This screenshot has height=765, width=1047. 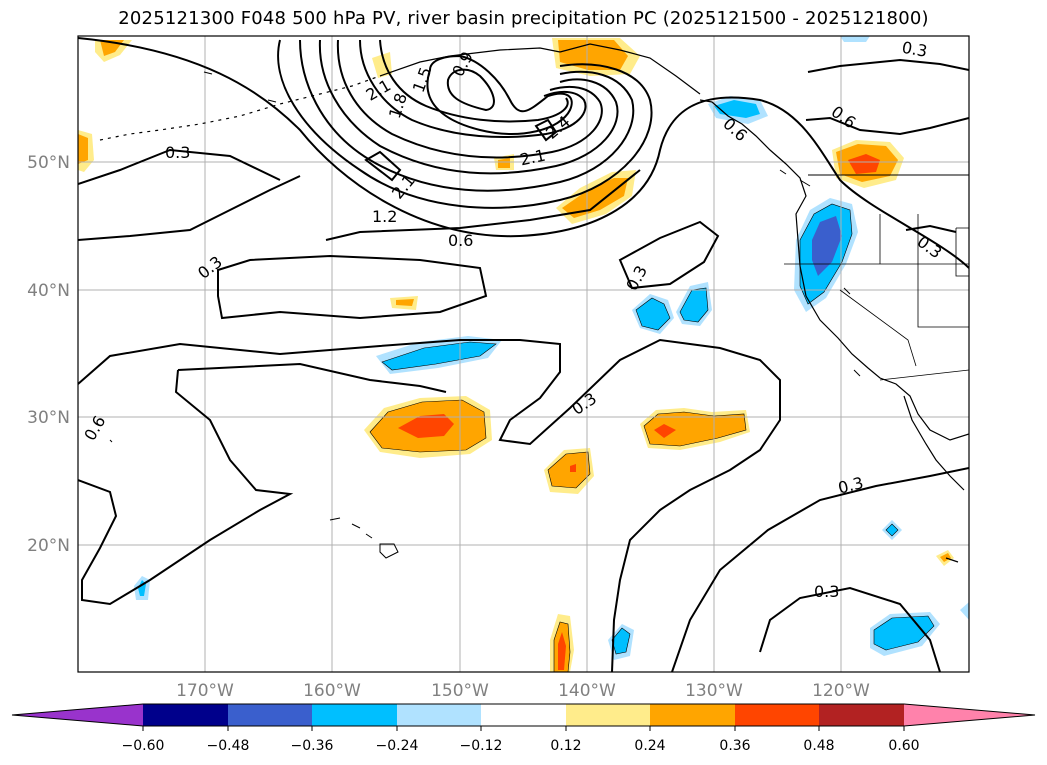 What do you see at coordinates (312, 746) in the screenshot?
I see `colorbar-tick-label: −0.36` at bounding box center [312, 746].